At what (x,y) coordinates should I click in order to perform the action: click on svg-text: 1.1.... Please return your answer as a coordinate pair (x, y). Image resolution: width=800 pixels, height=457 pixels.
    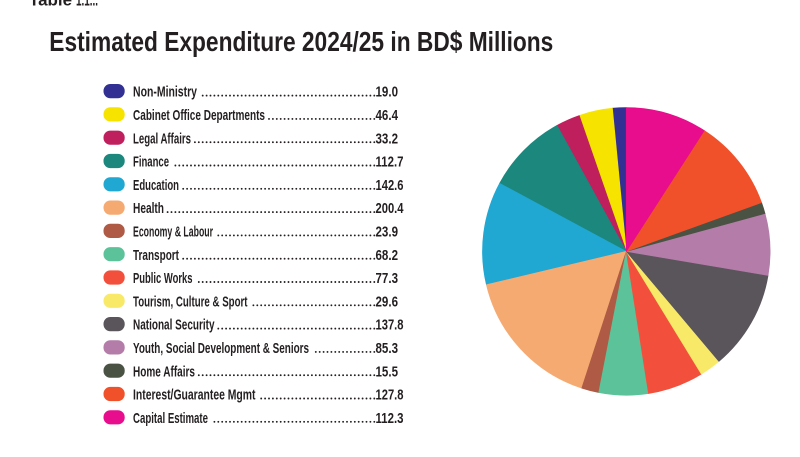
    Looking at the image, I should click on (87, 5).